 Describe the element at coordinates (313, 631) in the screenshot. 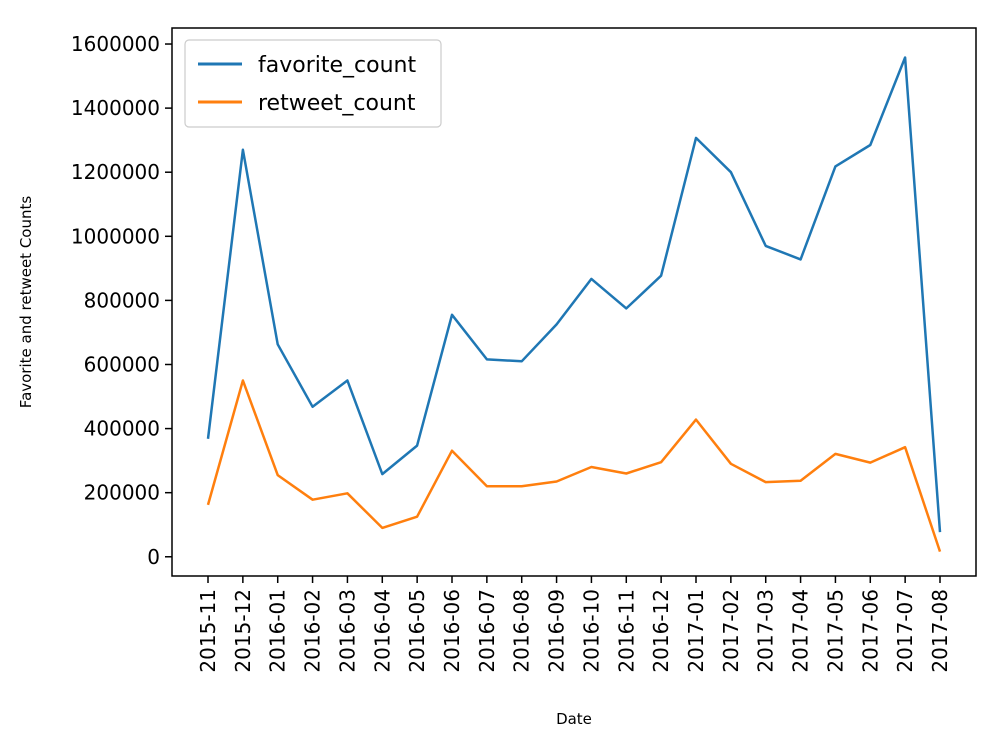

I see `x-tick-label: 2016-02` at that location.